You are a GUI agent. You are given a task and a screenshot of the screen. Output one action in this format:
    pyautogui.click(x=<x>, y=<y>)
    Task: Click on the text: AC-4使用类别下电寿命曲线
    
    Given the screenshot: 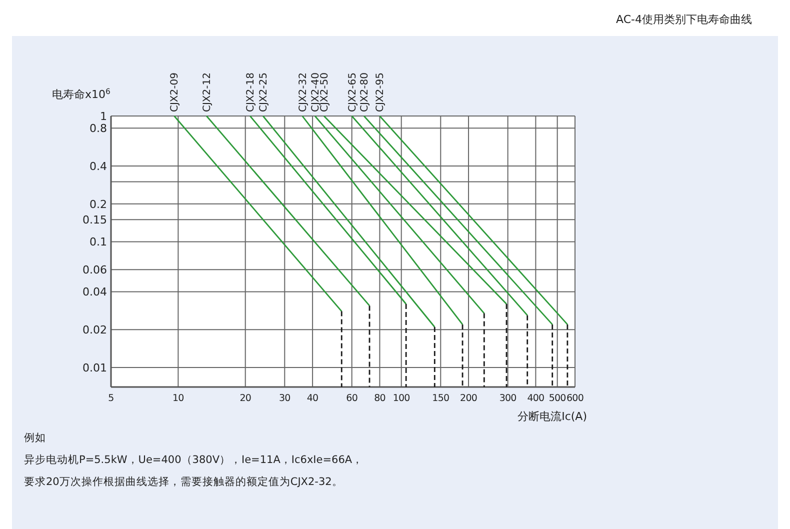 What is the action you would take?
    pyautogui.click(x=684, y=19)
    